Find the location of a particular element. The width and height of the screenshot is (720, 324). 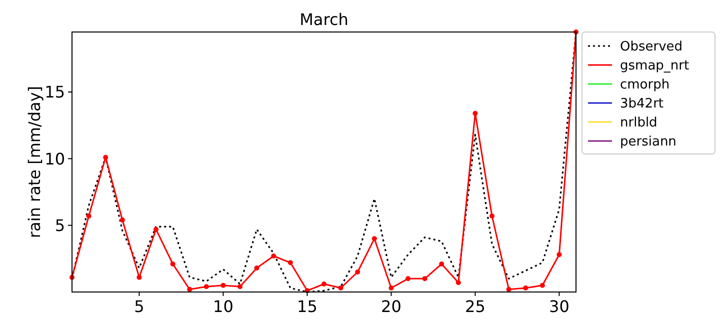

x-tick-label: 15 is located at coordinates (307, 306).